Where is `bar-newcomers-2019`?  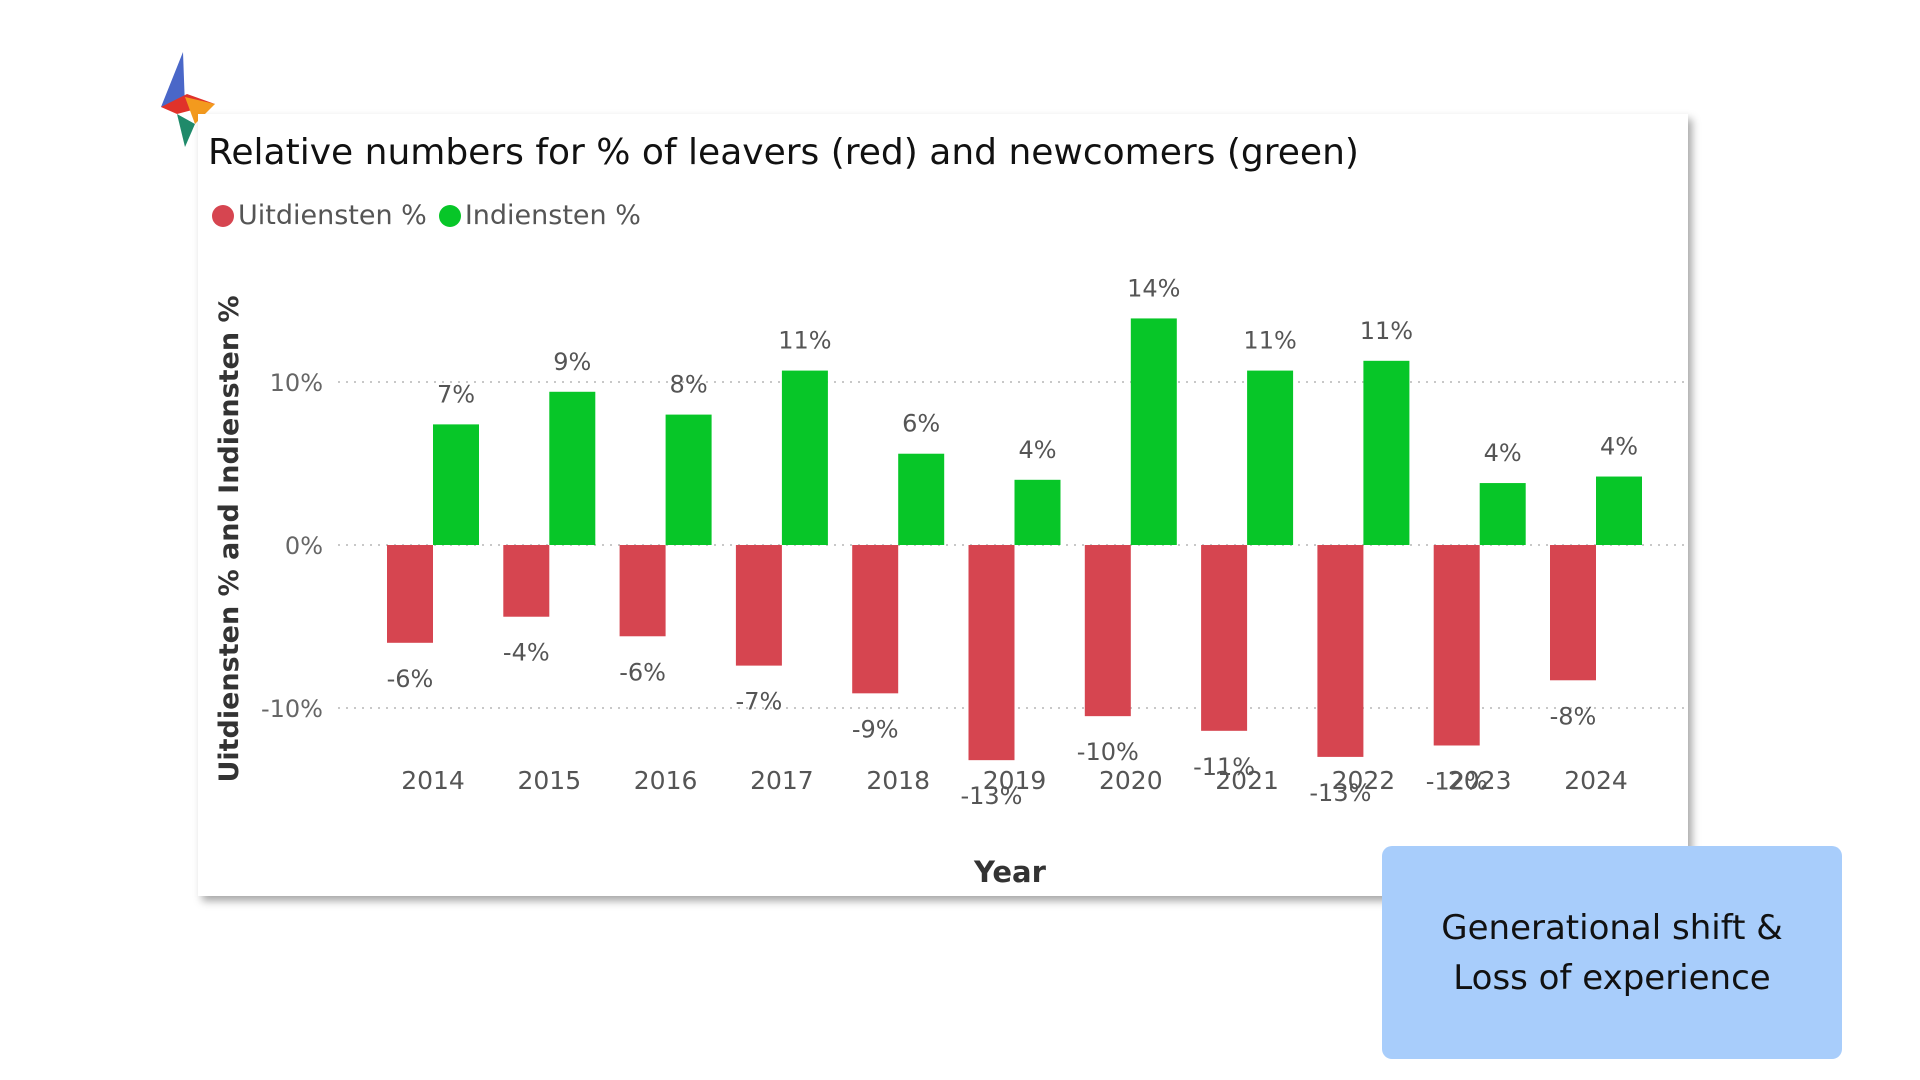 bar-newcomers-2019 is located at coordinates (1037, 512).